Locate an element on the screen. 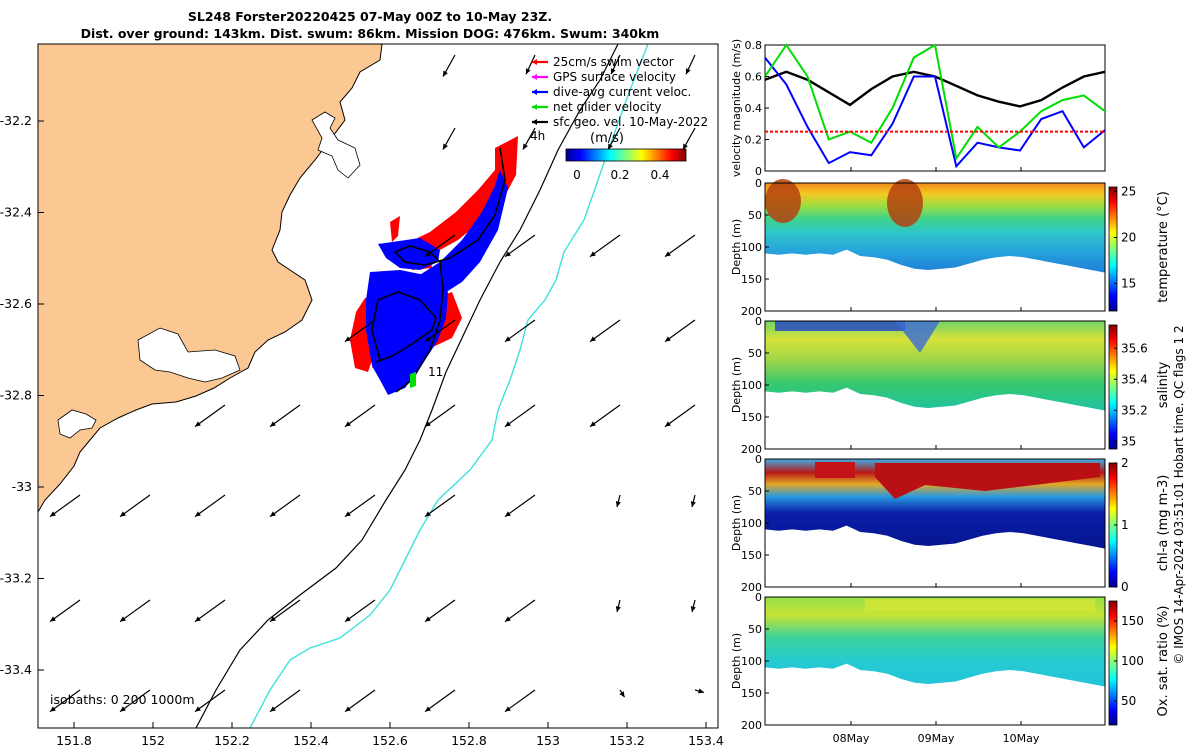 This screenshot has height=750, width=1200. map-y-tick-label: -32.8 is located at coordinates (16, 395).